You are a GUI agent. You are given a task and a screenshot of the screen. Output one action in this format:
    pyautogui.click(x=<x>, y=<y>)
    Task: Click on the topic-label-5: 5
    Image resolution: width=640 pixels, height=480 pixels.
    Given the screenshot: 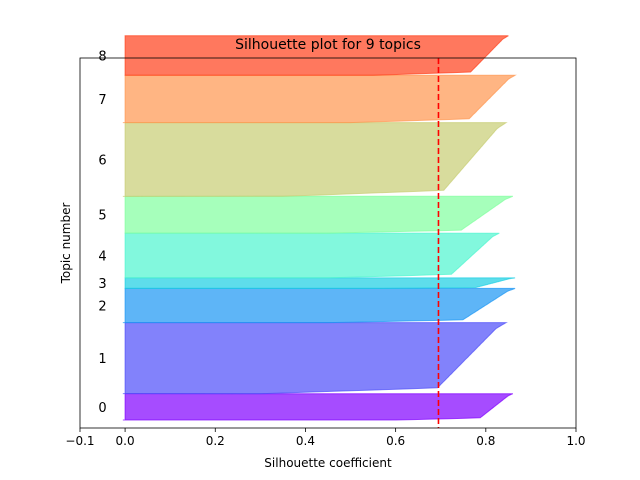 What is the action you would take?
    pyautogui.click(x=102, y=216)
    